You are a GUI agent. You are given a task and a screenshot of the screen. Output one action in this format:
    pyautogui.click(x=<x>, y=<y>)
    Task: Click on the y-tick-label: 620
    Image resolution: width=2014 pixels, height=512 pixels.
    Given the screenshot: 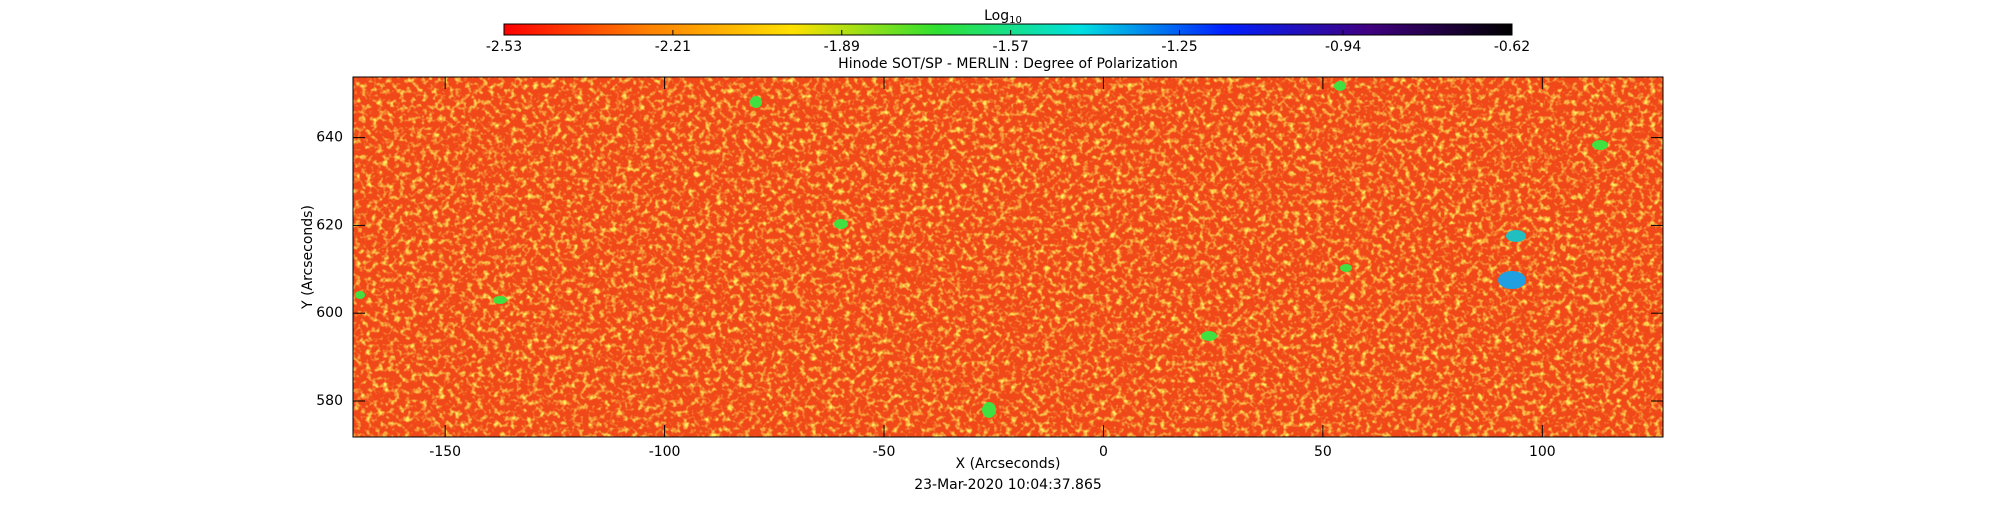 What is the action you would take?
    pyautogui.click(x=329, y=225)
    